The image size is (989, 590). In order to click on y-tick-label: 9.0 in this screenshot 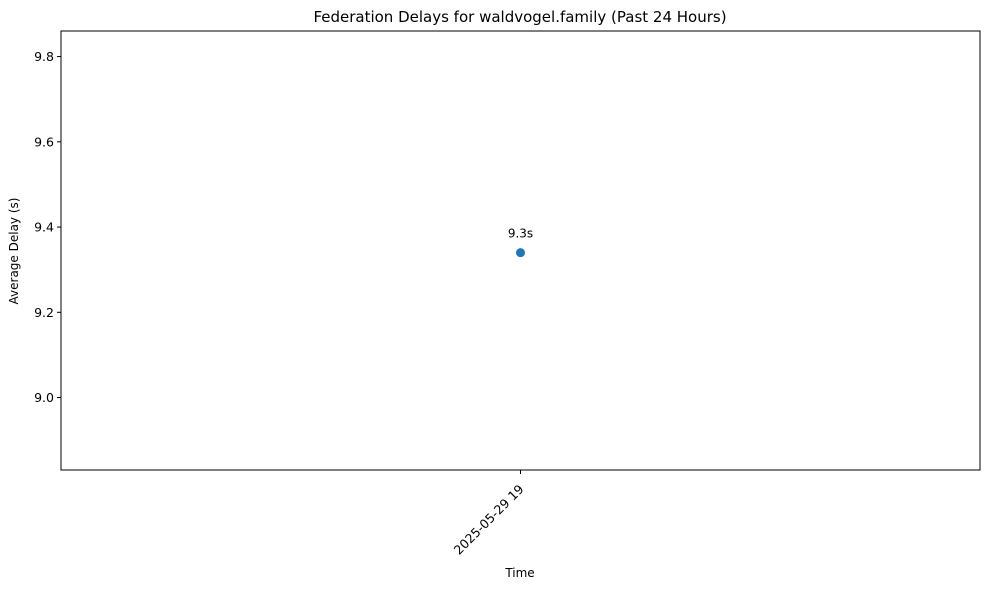, I will do `click(44, 397)`.